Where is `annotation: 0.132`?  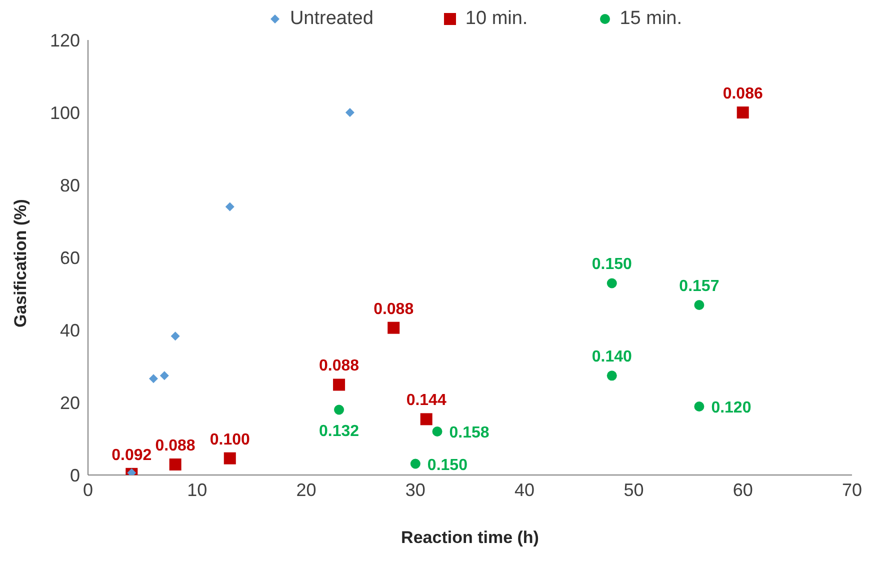 annotation: 0.132 is located at coordinates (339, 431).